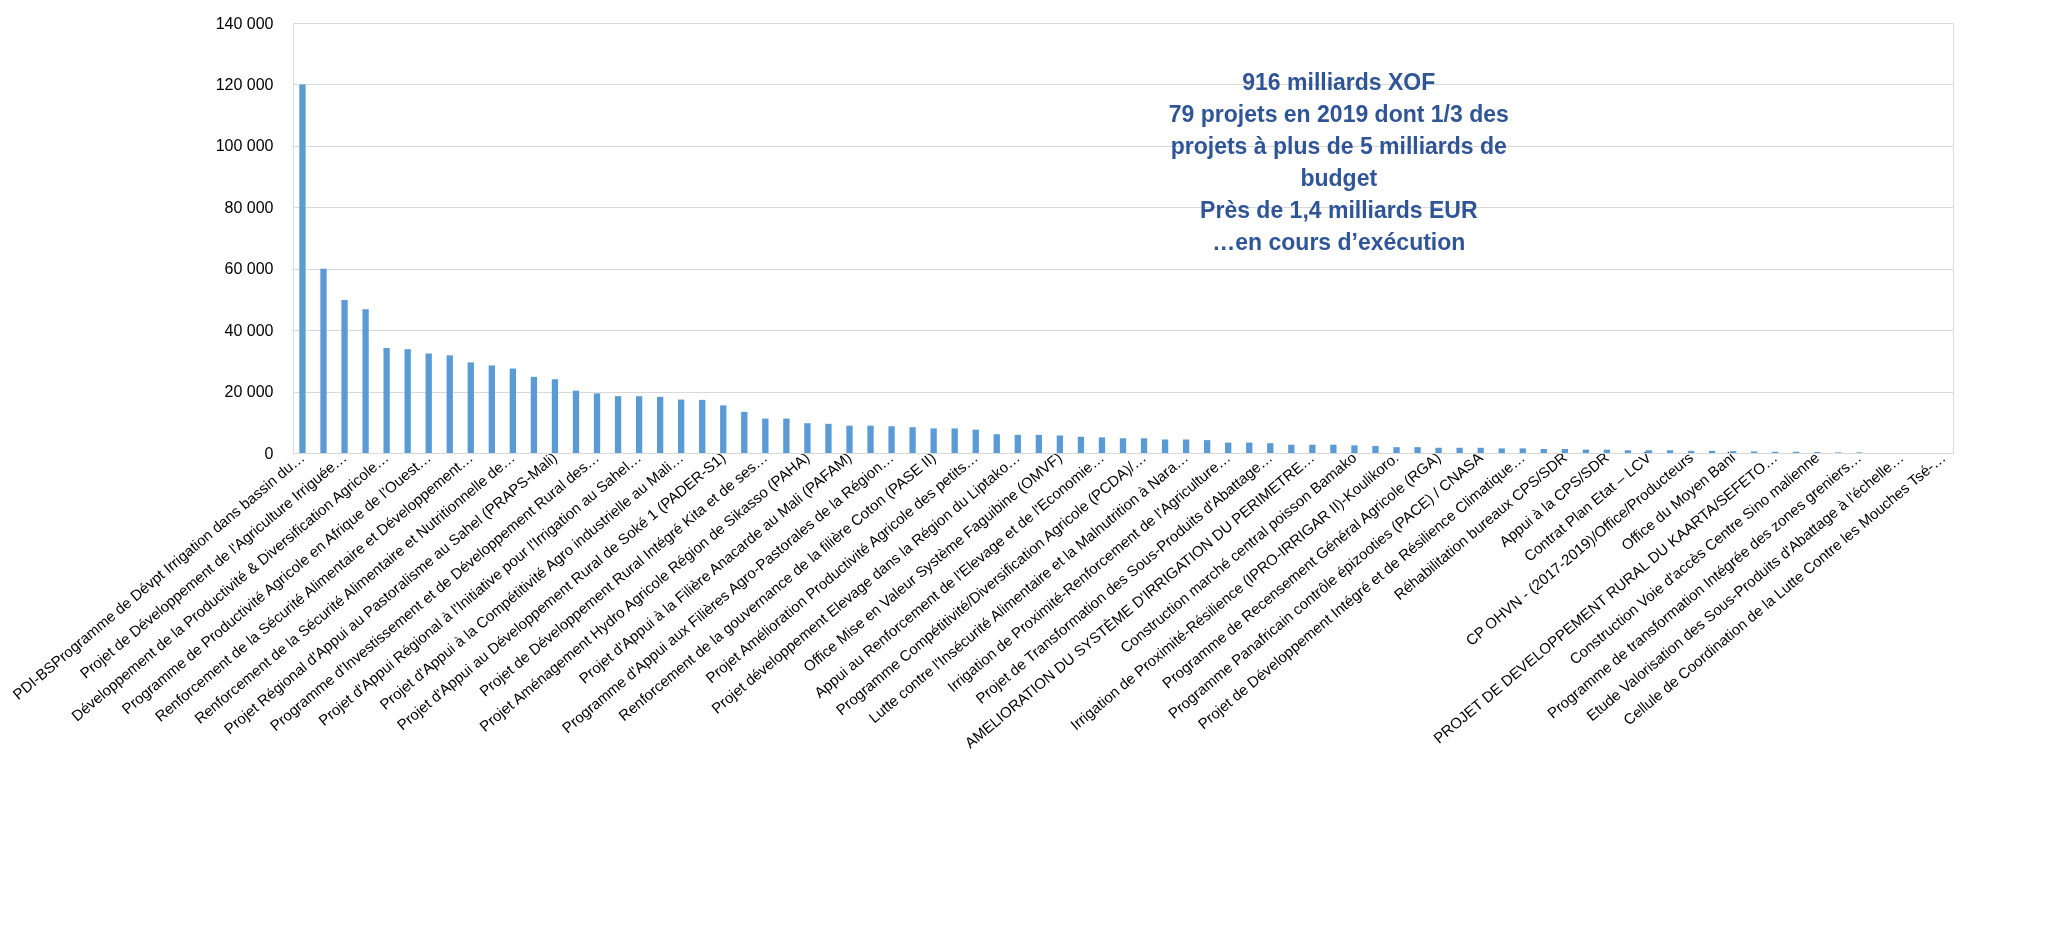 The width and height of the screenshot is (2052, 944). I want to click on annotation: projets à plus de 5 milliards de, so click(1338, 146).